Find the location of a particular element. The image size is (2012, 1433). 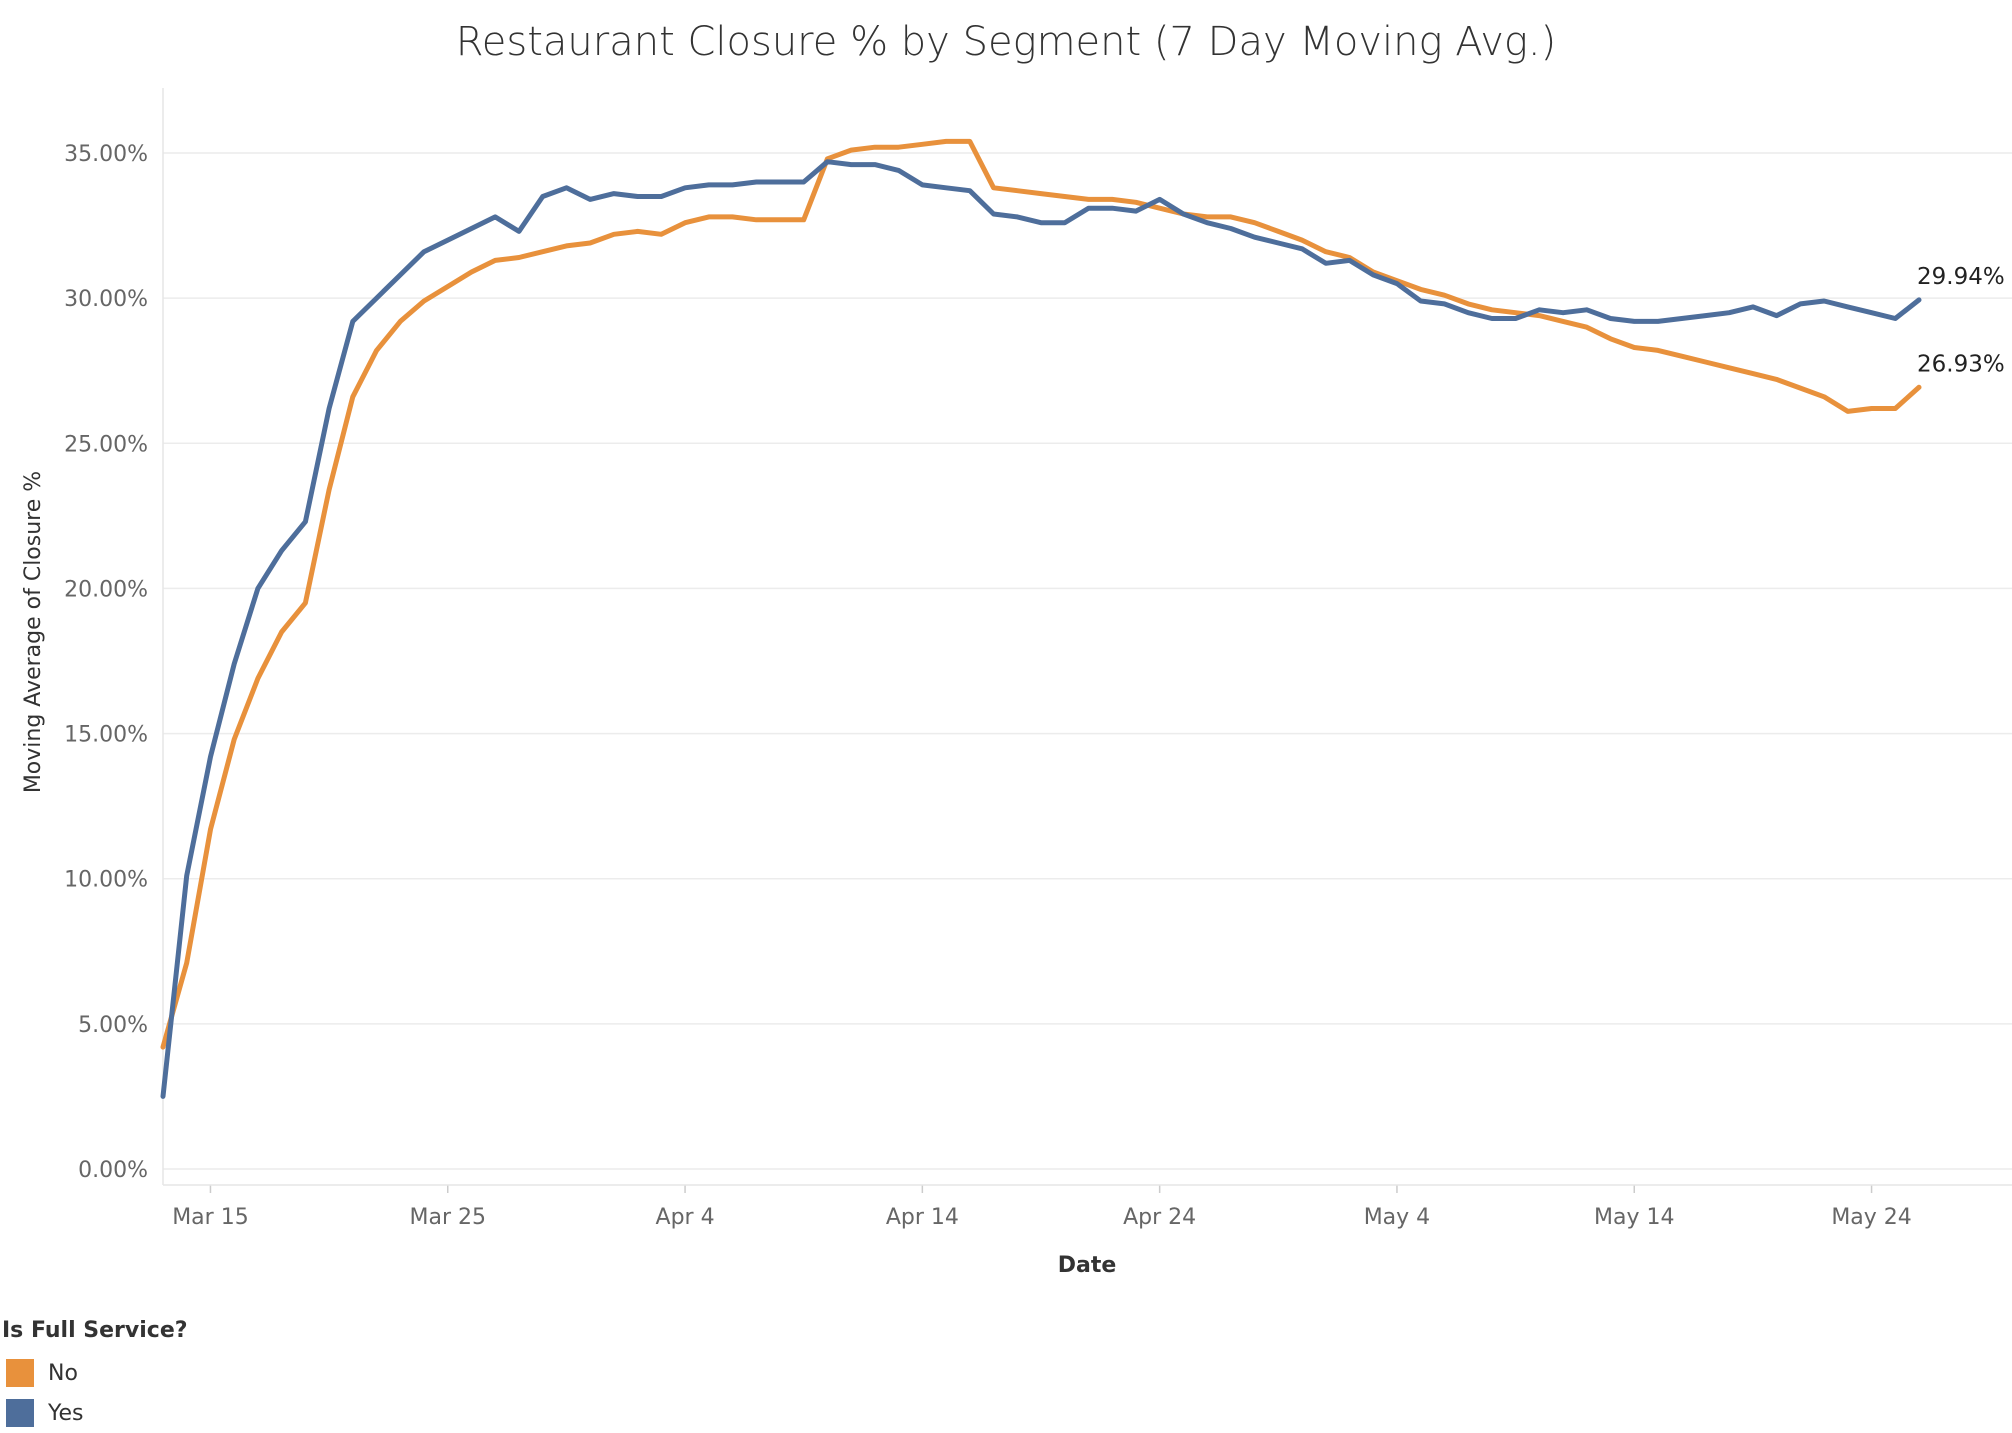

legend-swatch-yes is located at coordinates (20, 1413).